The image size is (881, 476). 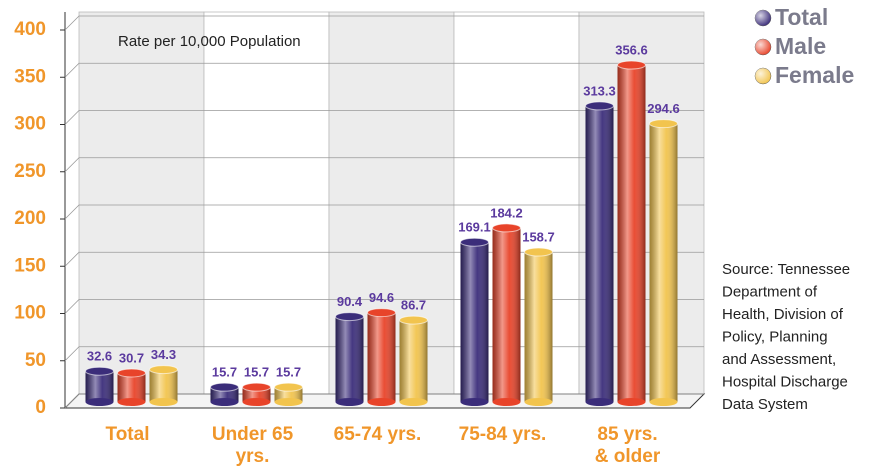 I want to click on legend-label: Female, so click(x=814, y=75).